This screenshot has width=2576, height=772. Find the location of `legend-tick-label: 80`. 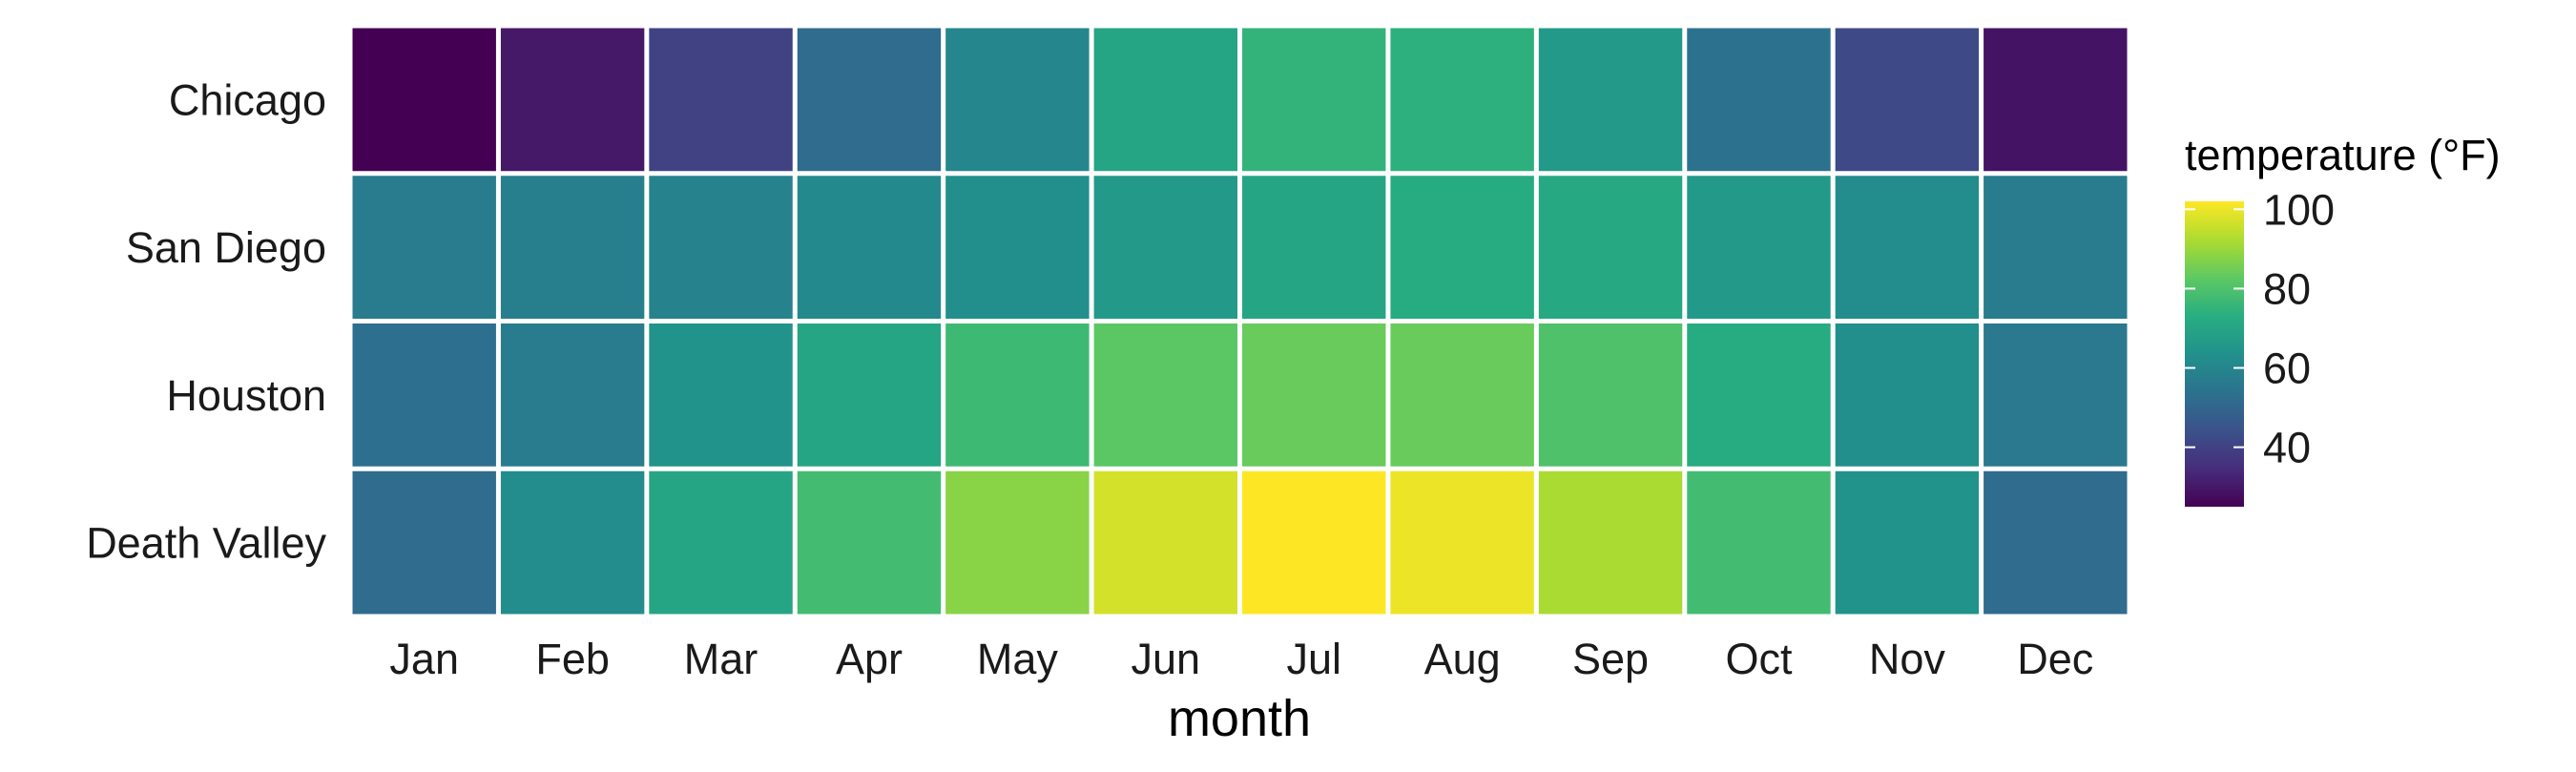

legend-tick-label: 80 is located at coordinates (2287, 288).